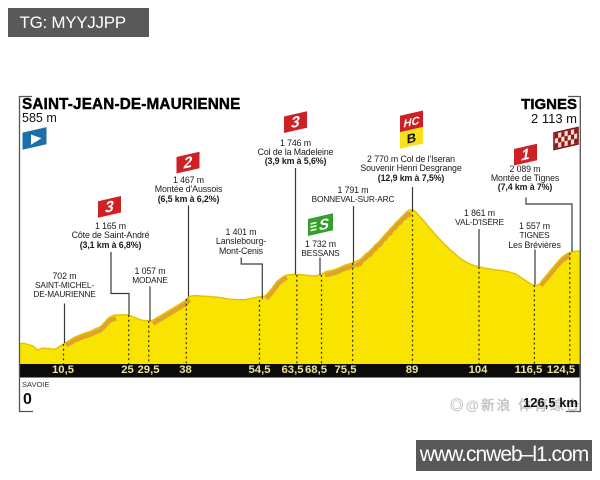 This screenshot has height=480, width=600. I want to click on svg-text: 2, so click(188, 163).